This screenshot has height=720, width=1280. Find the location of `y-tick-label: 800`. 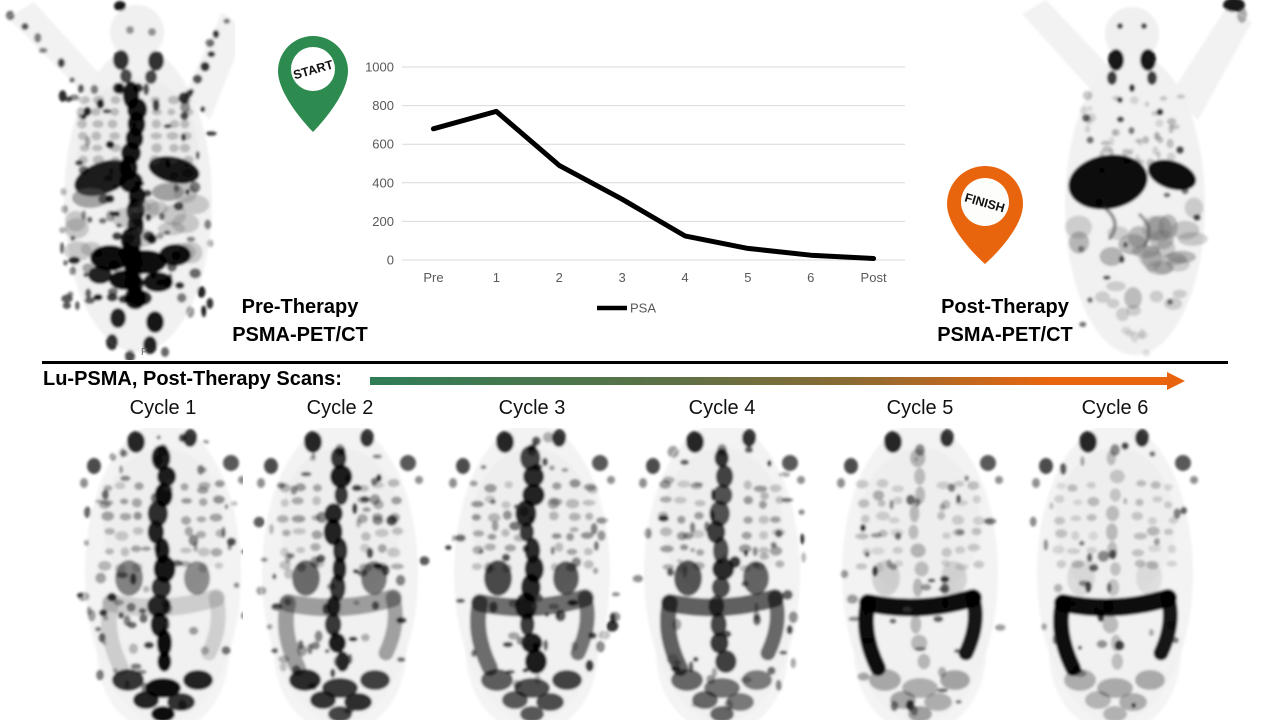

y-tick-label: 800 is located at coordinates (383, 105).